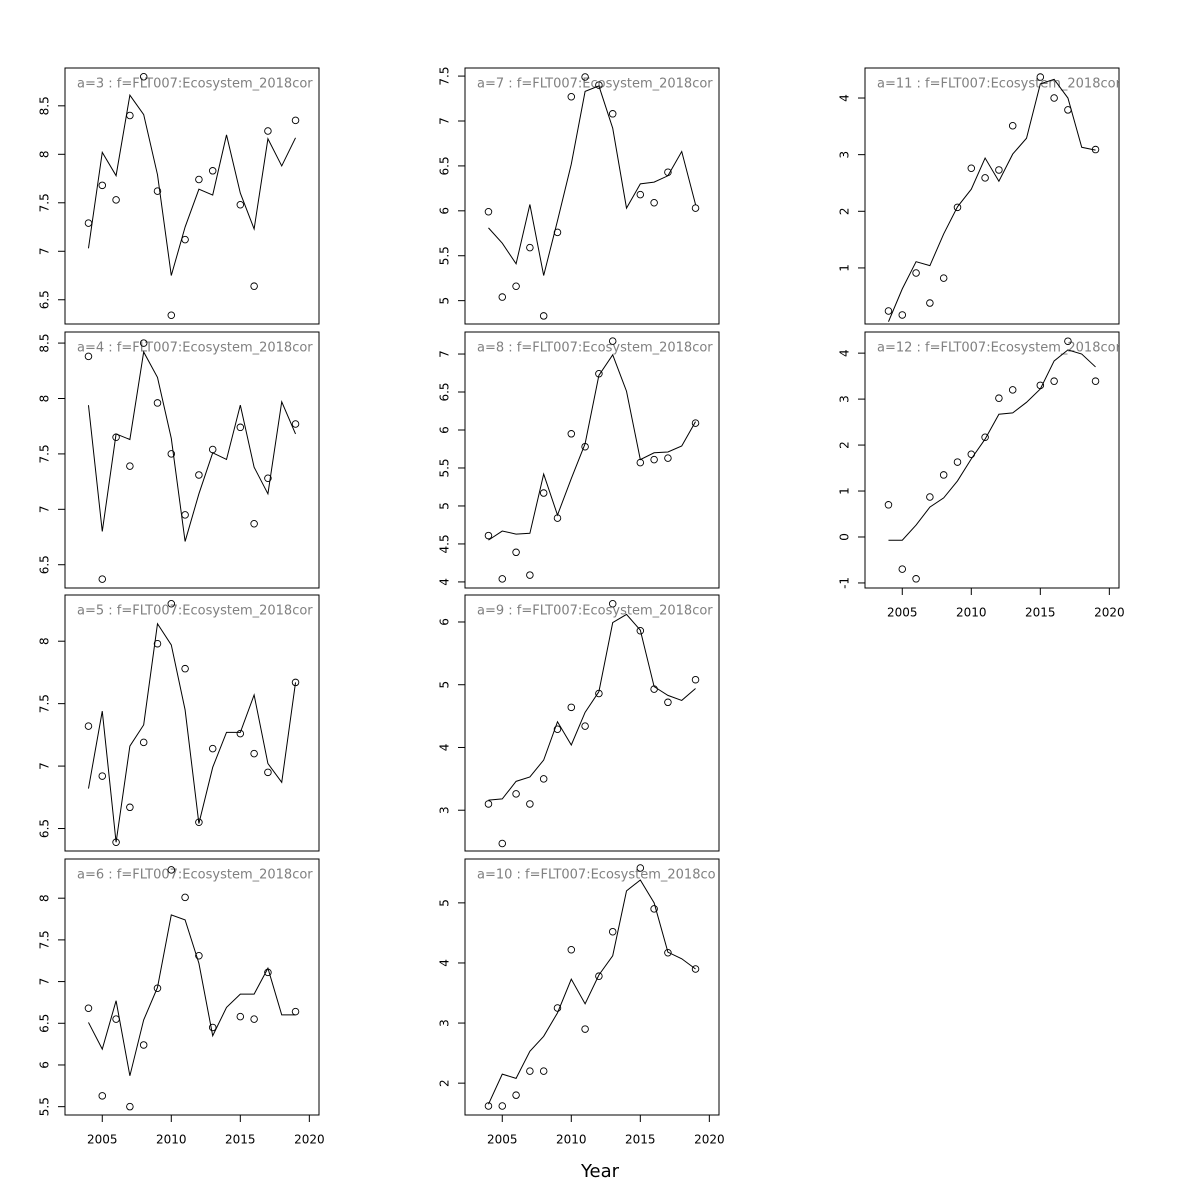  What do you see at coordinates (445, 467) in the screenshot?
I see `y-tick-label: 5.5` at bounding box center [445, 467].